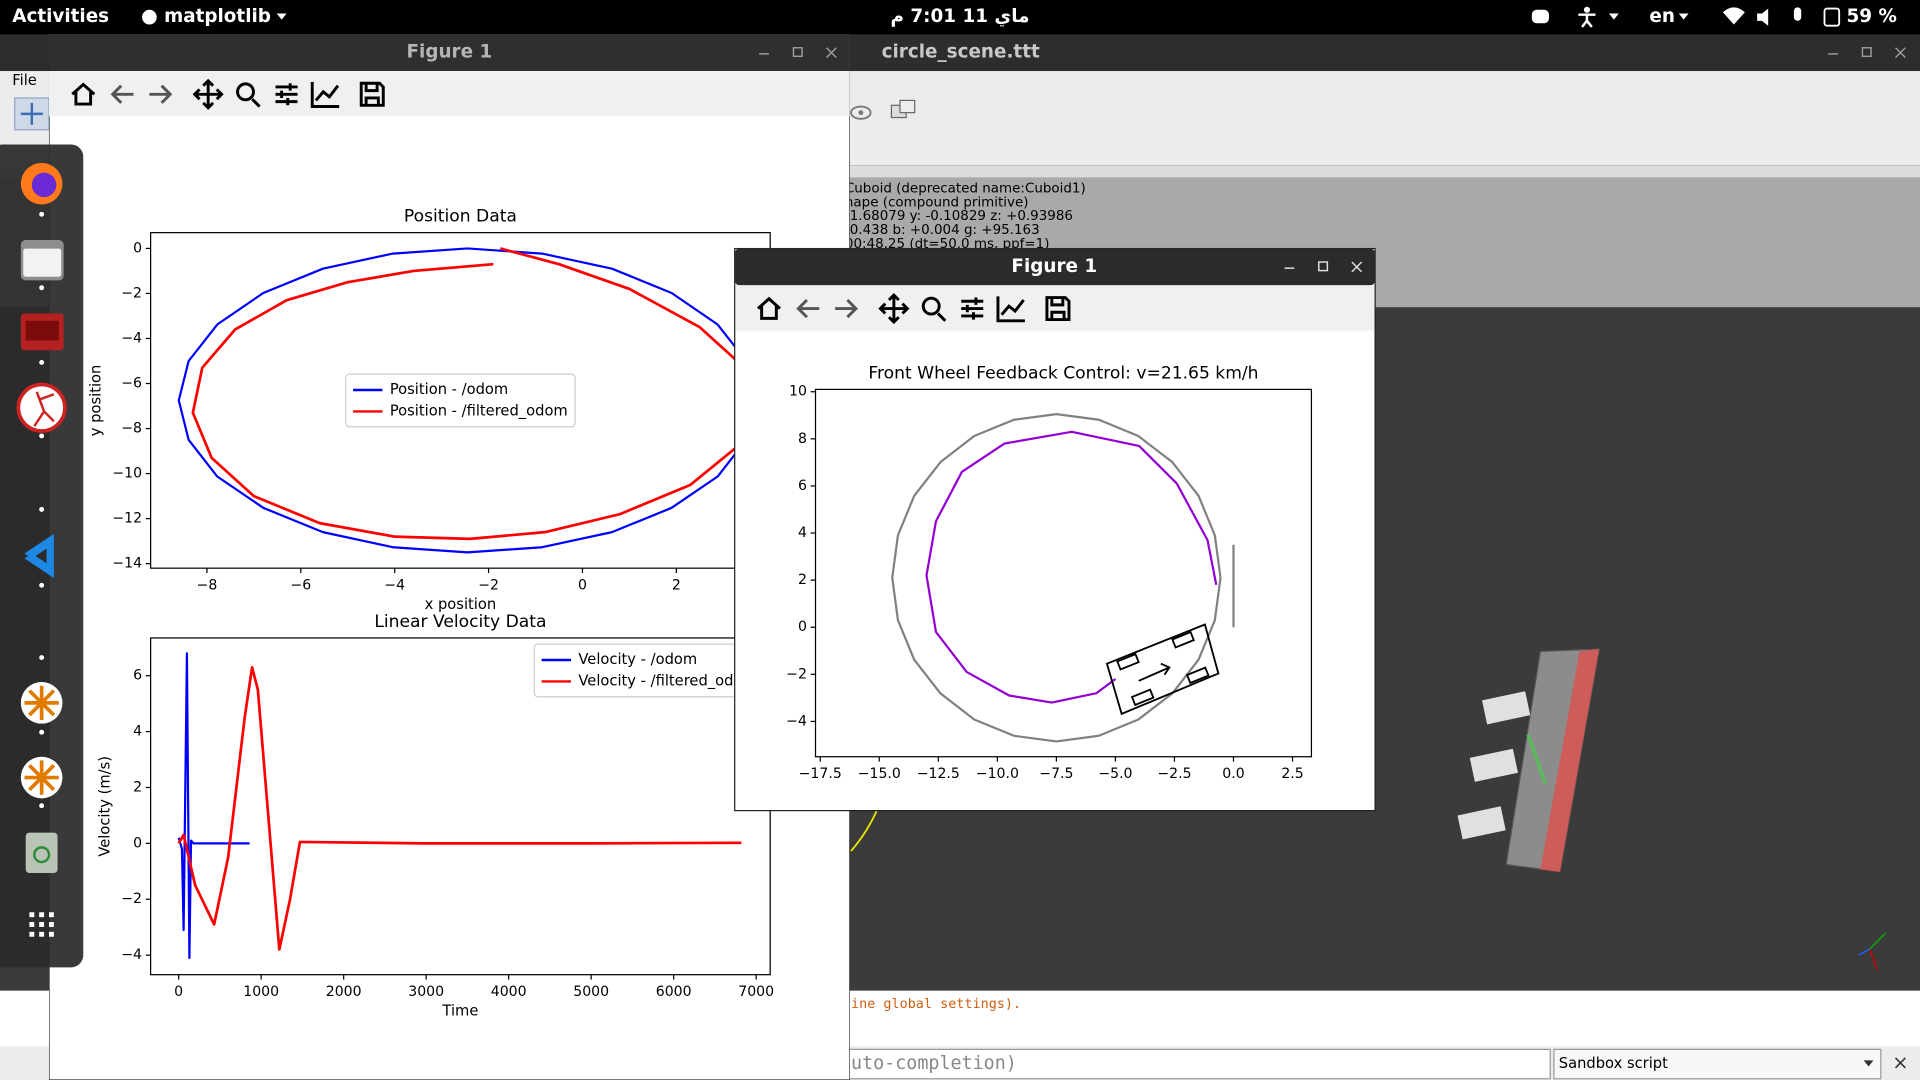  Describe the element at coordinates (936, 1004) in the screenshot. I see `console-output: ine global settings).` at that location.